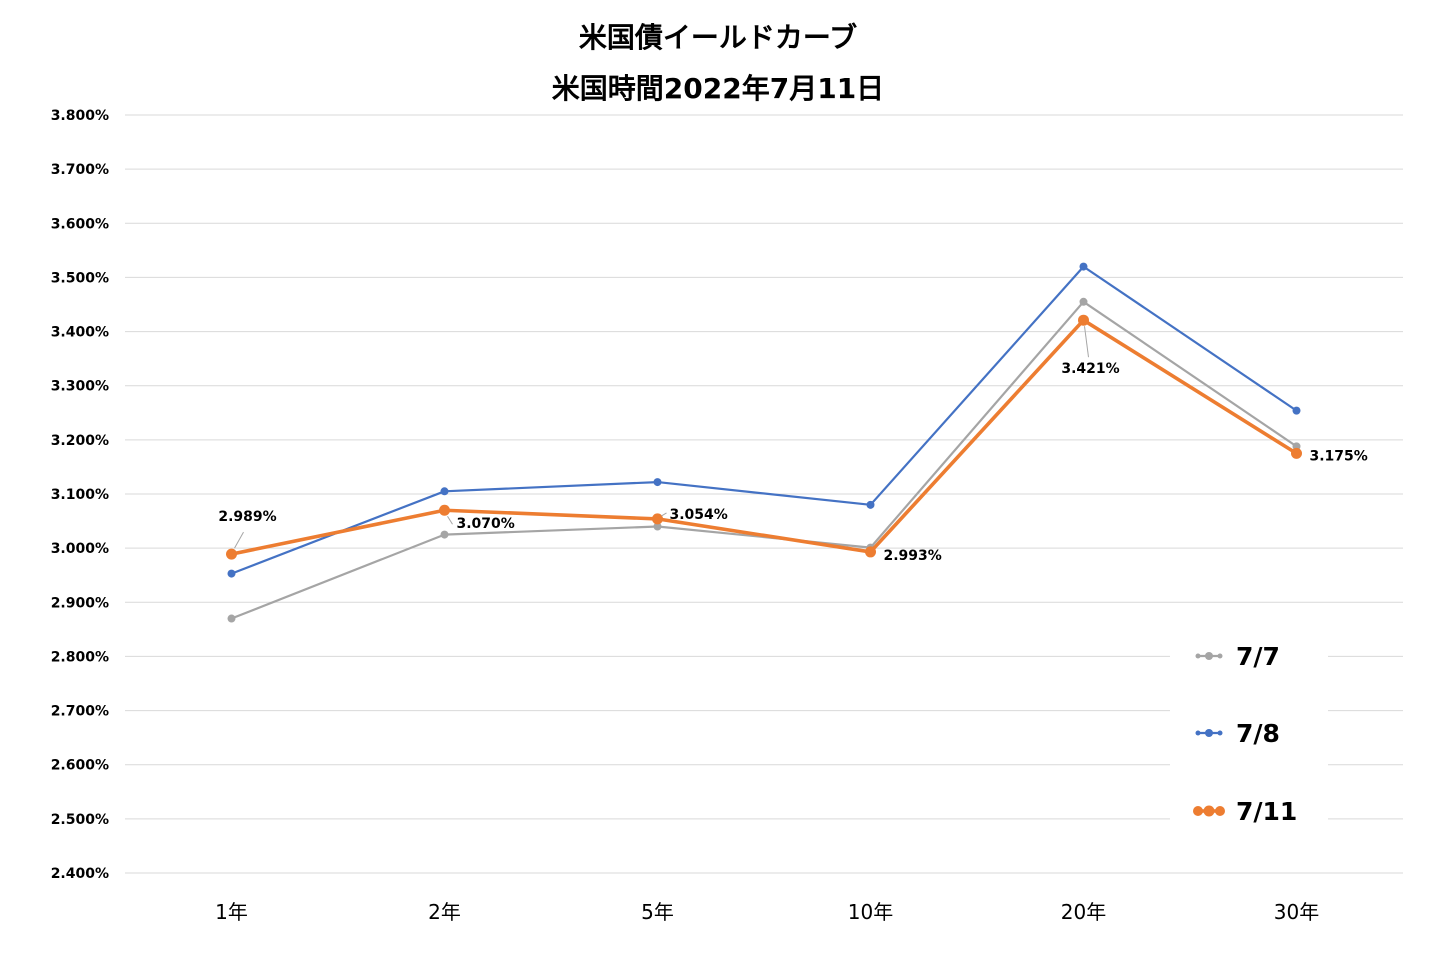 This screenshot has width=1437, height=965. What do you see at coordinates (80, 820) in the screenshot?
I see `y-tick-label: 2.500%` at bounding box center [80, 820].